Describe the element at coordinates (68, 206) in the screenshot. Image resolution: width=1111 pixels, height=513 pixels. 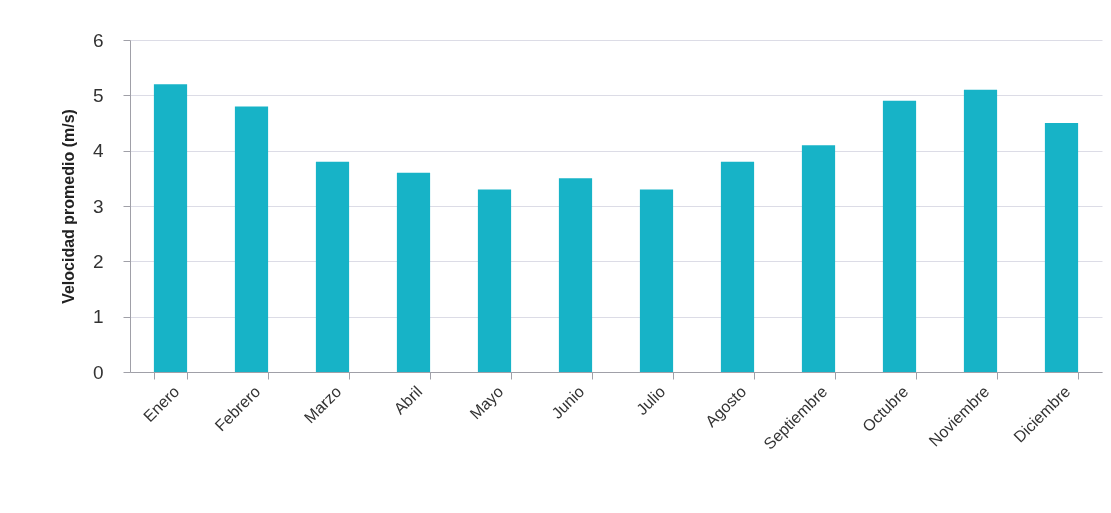
I see `y-axis-title: Velocidad promedio (m/s)` at that location.